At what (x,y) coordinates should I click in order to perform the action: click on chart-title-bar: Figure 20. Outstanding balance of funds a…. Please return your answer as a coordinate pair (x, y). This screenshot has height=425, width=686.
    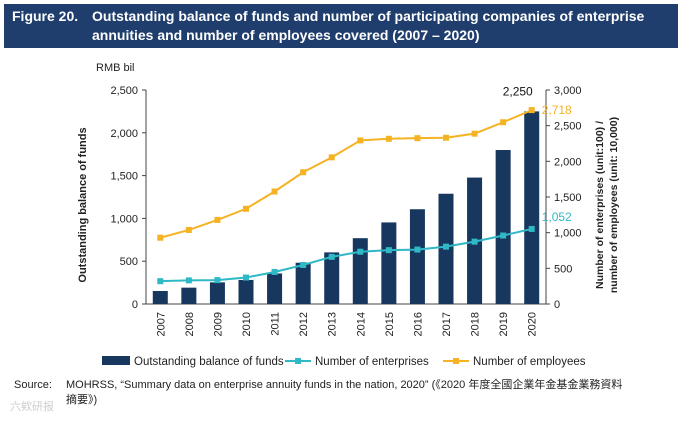
    Looking at the image, I should click on (341, 26).